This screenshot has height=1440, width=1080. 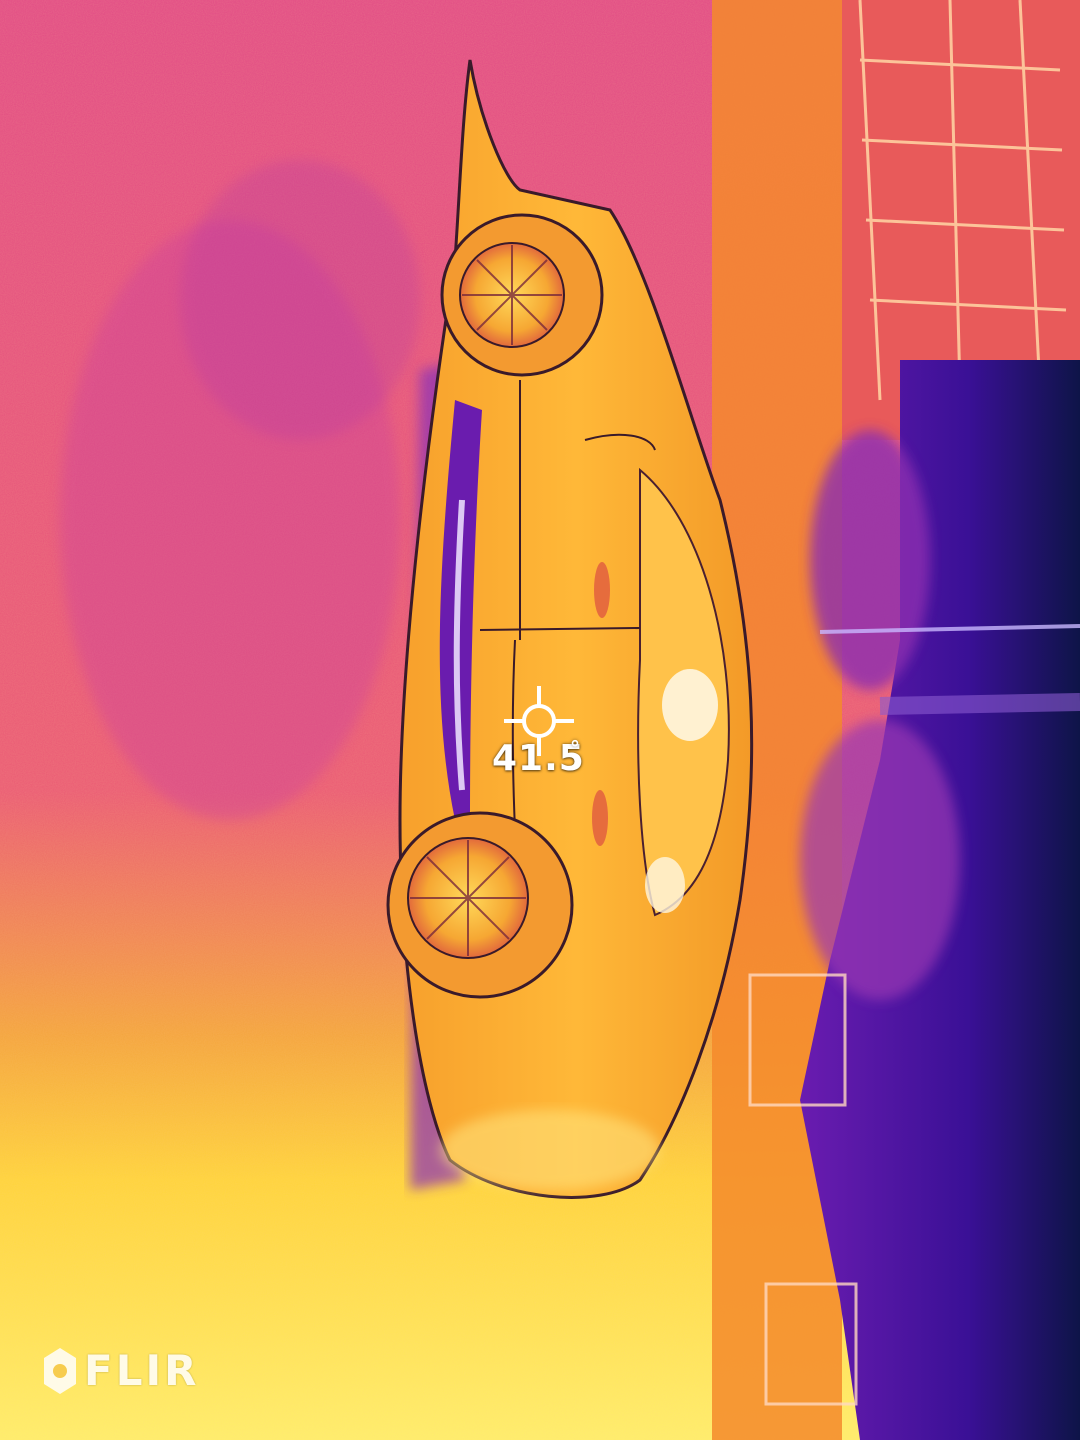 What do you see at coordinates (60, 1371) in the screenshot?
I see `flir-mark-icon` at bounding box center [60, 1371].